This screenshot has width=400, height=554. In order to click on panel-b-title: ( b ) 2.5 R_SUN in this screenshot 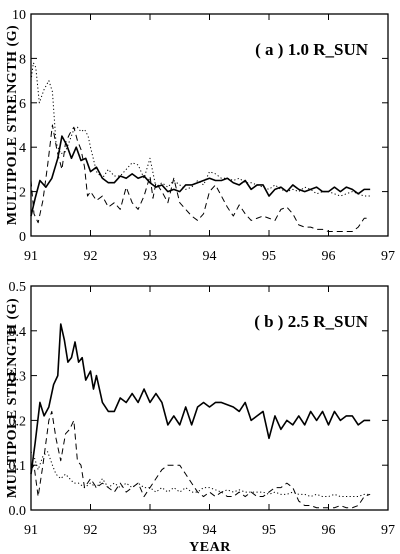, I will do `click(311, 321)`.